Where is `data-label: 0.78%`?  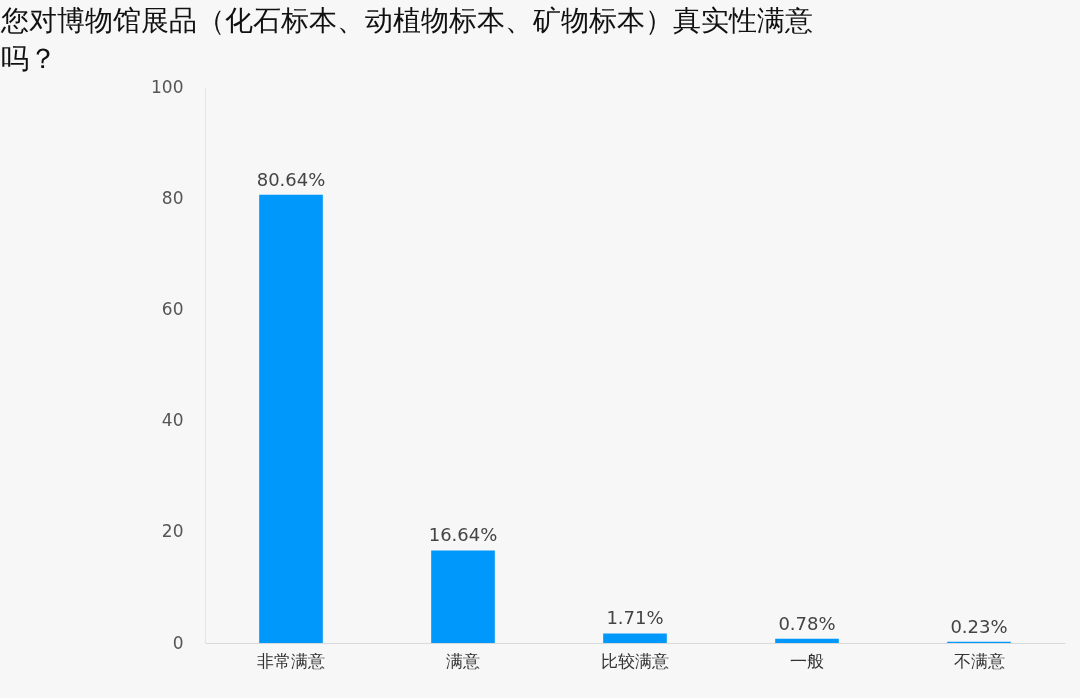
data-label: 0.78% is located at coordinates (807, 623).